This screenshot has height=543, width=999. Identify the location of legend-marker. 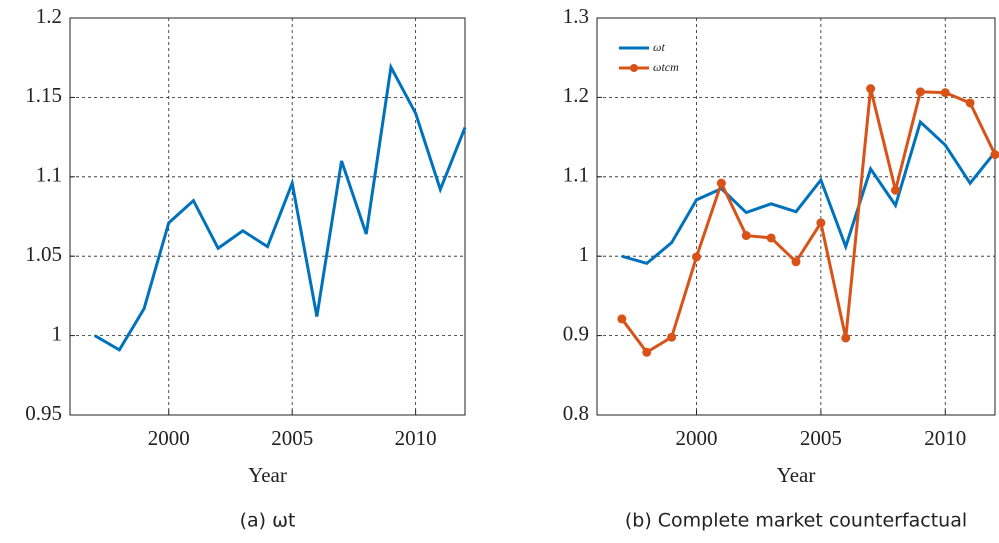
(634, 68).